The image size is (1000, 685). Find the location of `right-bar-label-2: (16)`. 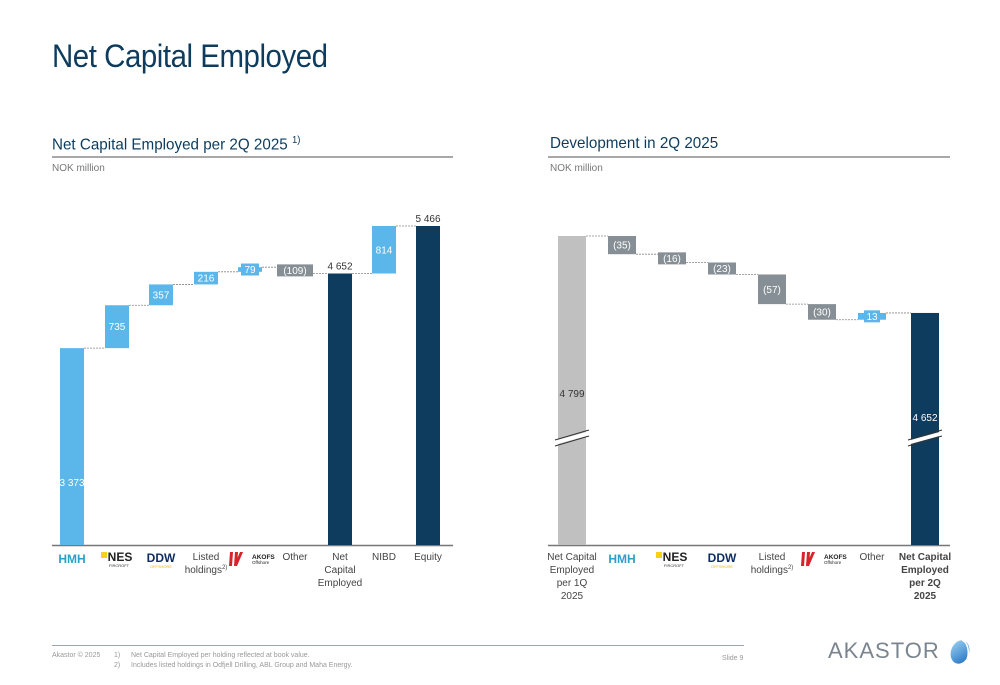

right-bar-label-2: (16) is located at coordinates (672, 259).